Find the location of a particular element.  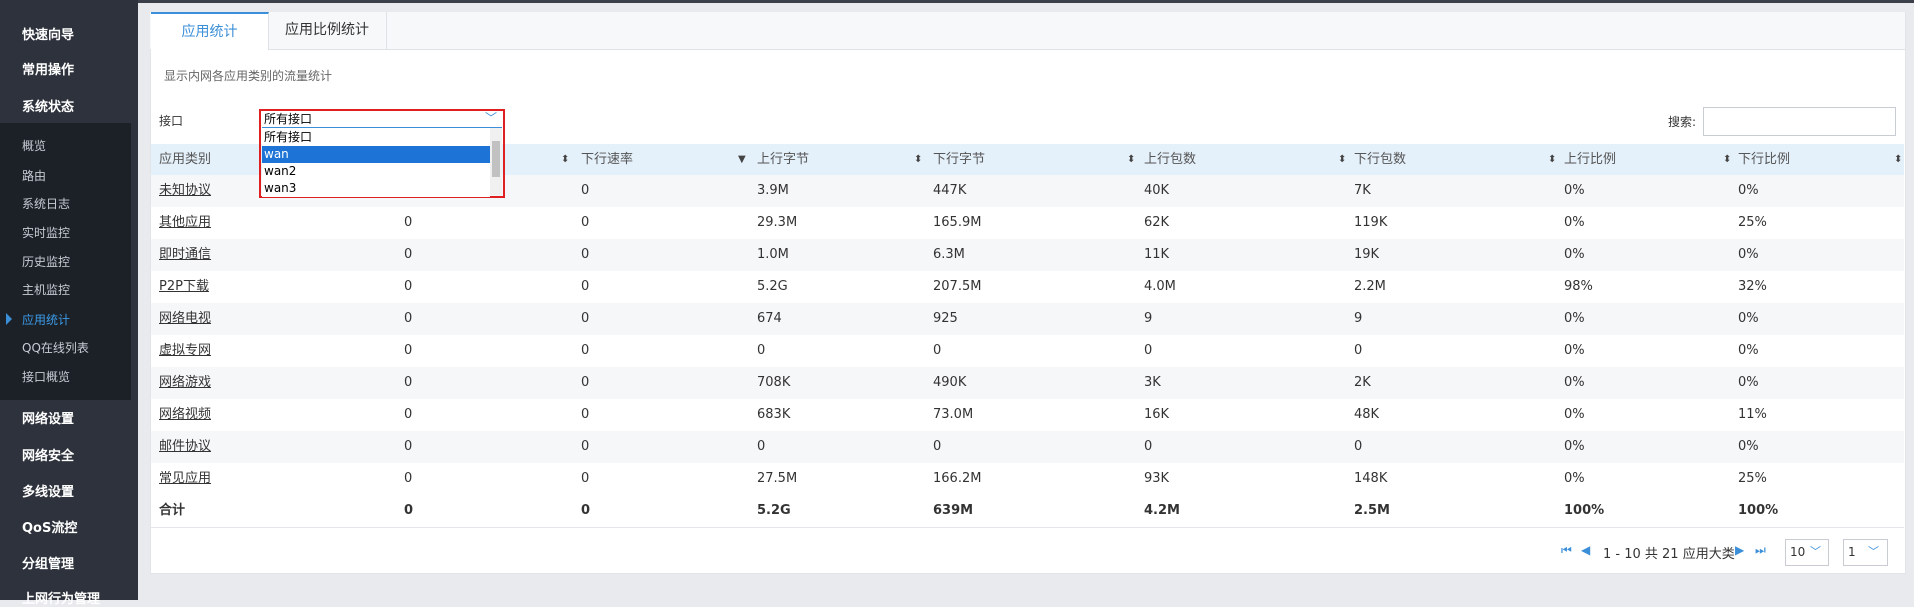

cell: 73.0M is located at coordinates (953, 414).